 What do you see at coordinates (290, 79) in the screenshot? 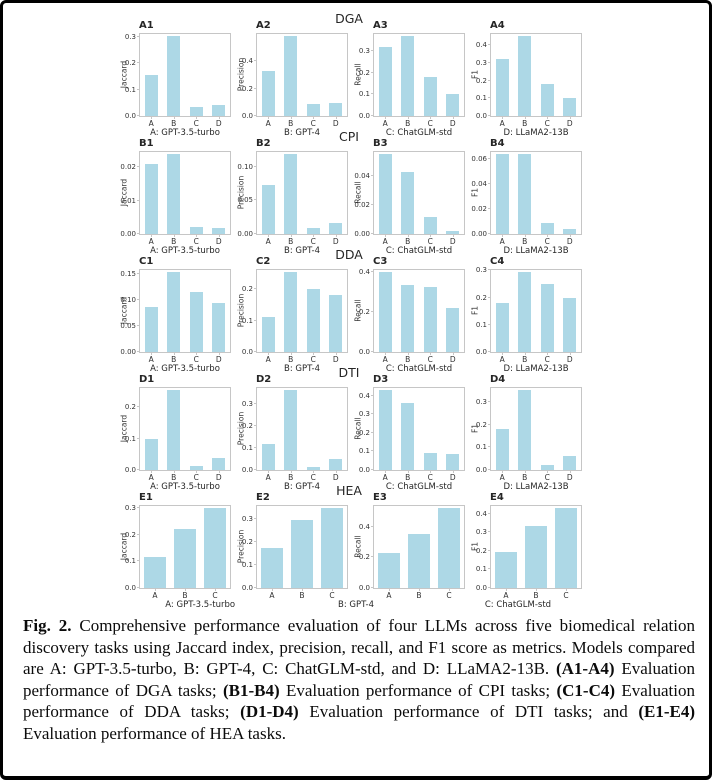
I see `subplot-a2: A2 Precision 0.0 0.2 0.4 A B C D B: GPT-4` at bounding box center [290, 79].